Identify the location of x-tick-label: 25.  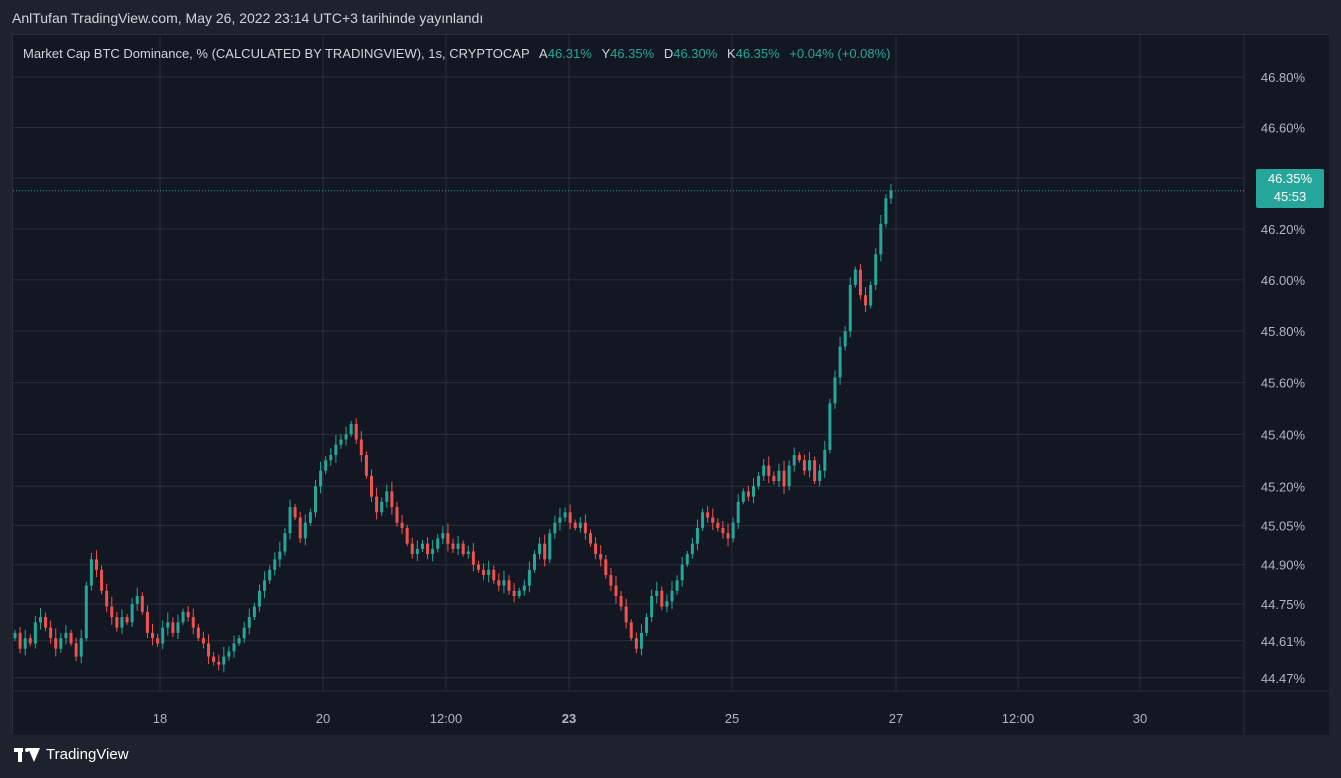
(732, 718).